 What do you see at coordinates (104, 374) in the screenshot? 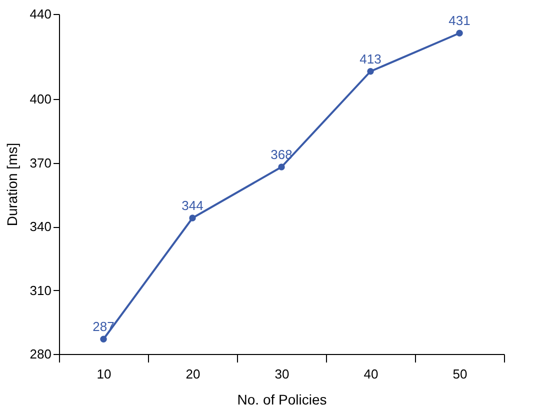
I see `x-tick-label: 10` at bounding box center [104, 374].